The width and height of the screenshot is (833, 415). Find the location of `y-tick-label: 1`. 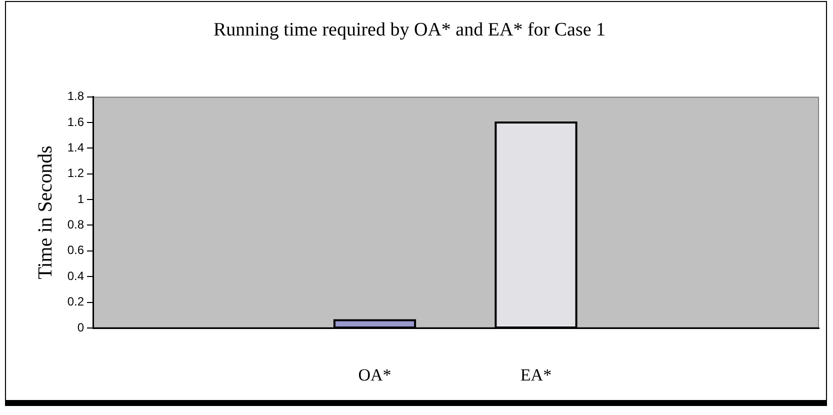

y-tick-label: 1 is located at coordinates (80, 199).